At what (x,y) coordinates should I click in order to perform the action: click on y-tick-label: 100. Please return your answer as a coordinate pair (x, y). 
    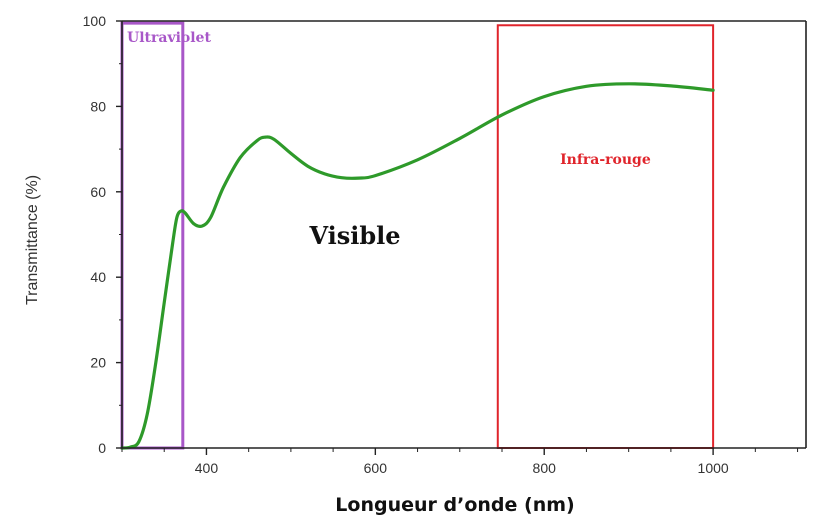
    Looking at the image, I should click on (95, 21).